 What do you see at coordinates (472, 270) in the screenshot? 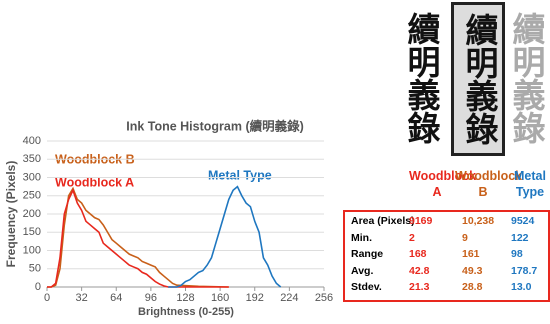
I see `table-cell: 49.3` at bounding box center [472, 270].